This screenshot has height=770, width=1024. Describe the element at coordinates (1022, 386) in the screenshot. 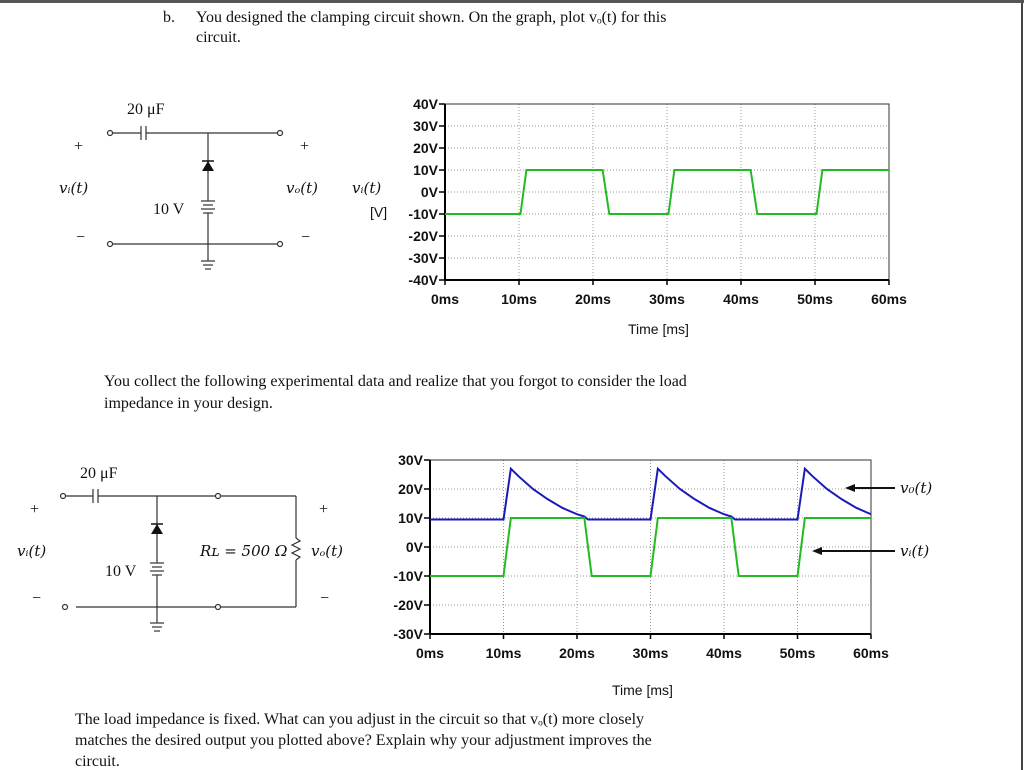

I see `page-border` at that location.